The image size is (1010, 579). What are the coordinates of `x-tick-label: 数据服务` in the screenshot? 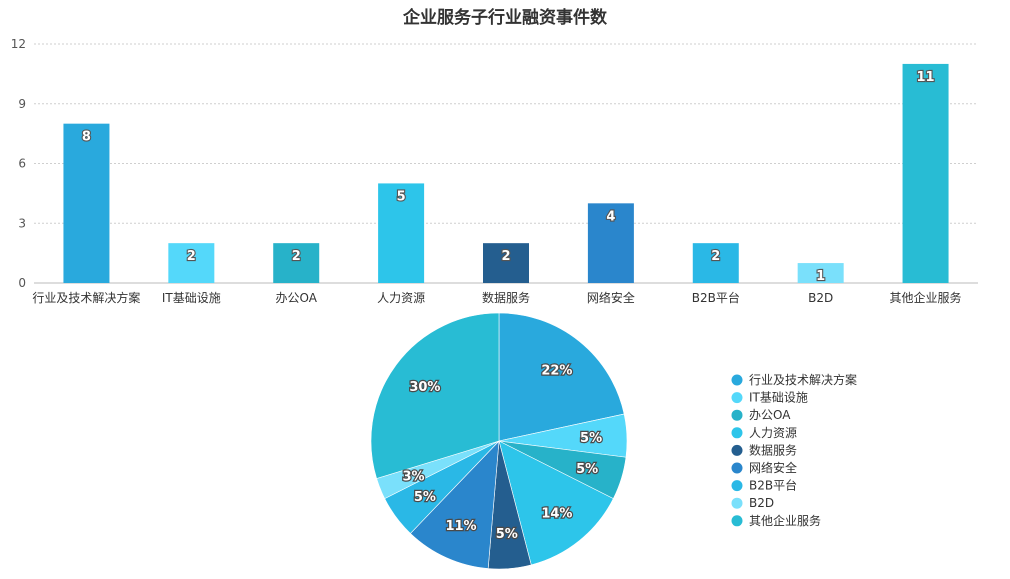 It's located at (506, 297).